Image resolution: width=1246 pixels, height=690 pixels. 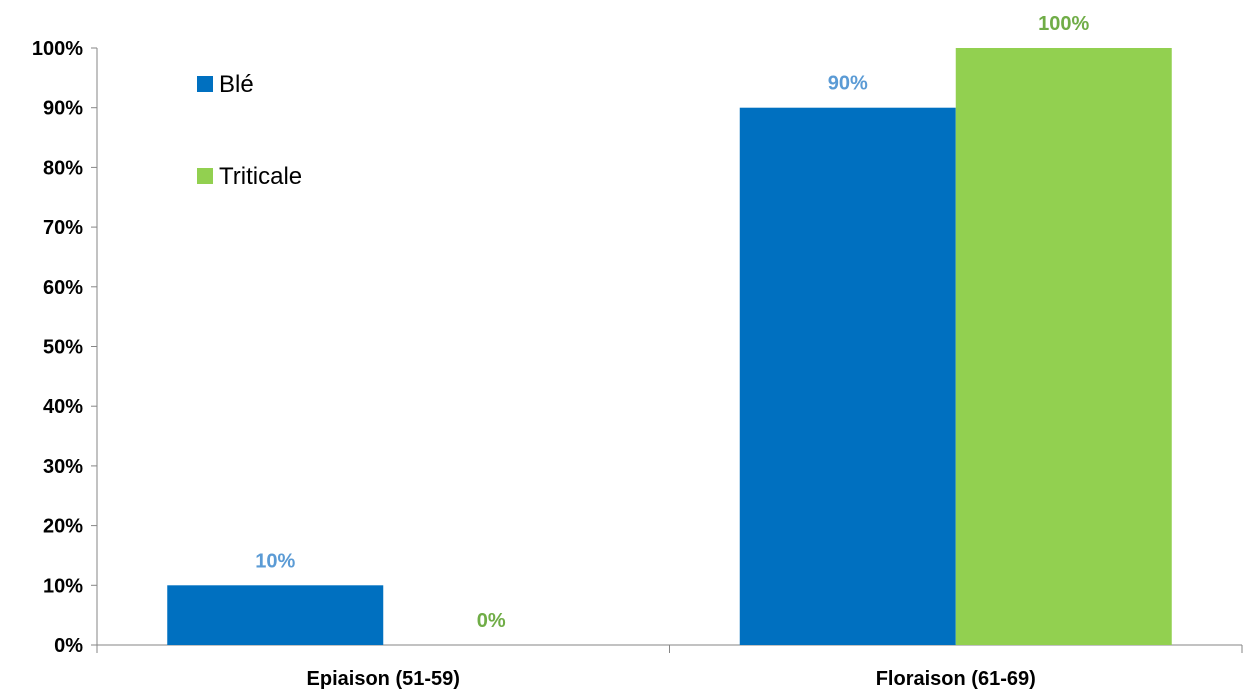 What do you see at coordinates (669, 667) in the screenshot?
I see `x-axis: Epiaison (51-59) Floraison (61-69)` at bounding box center [669, 667].